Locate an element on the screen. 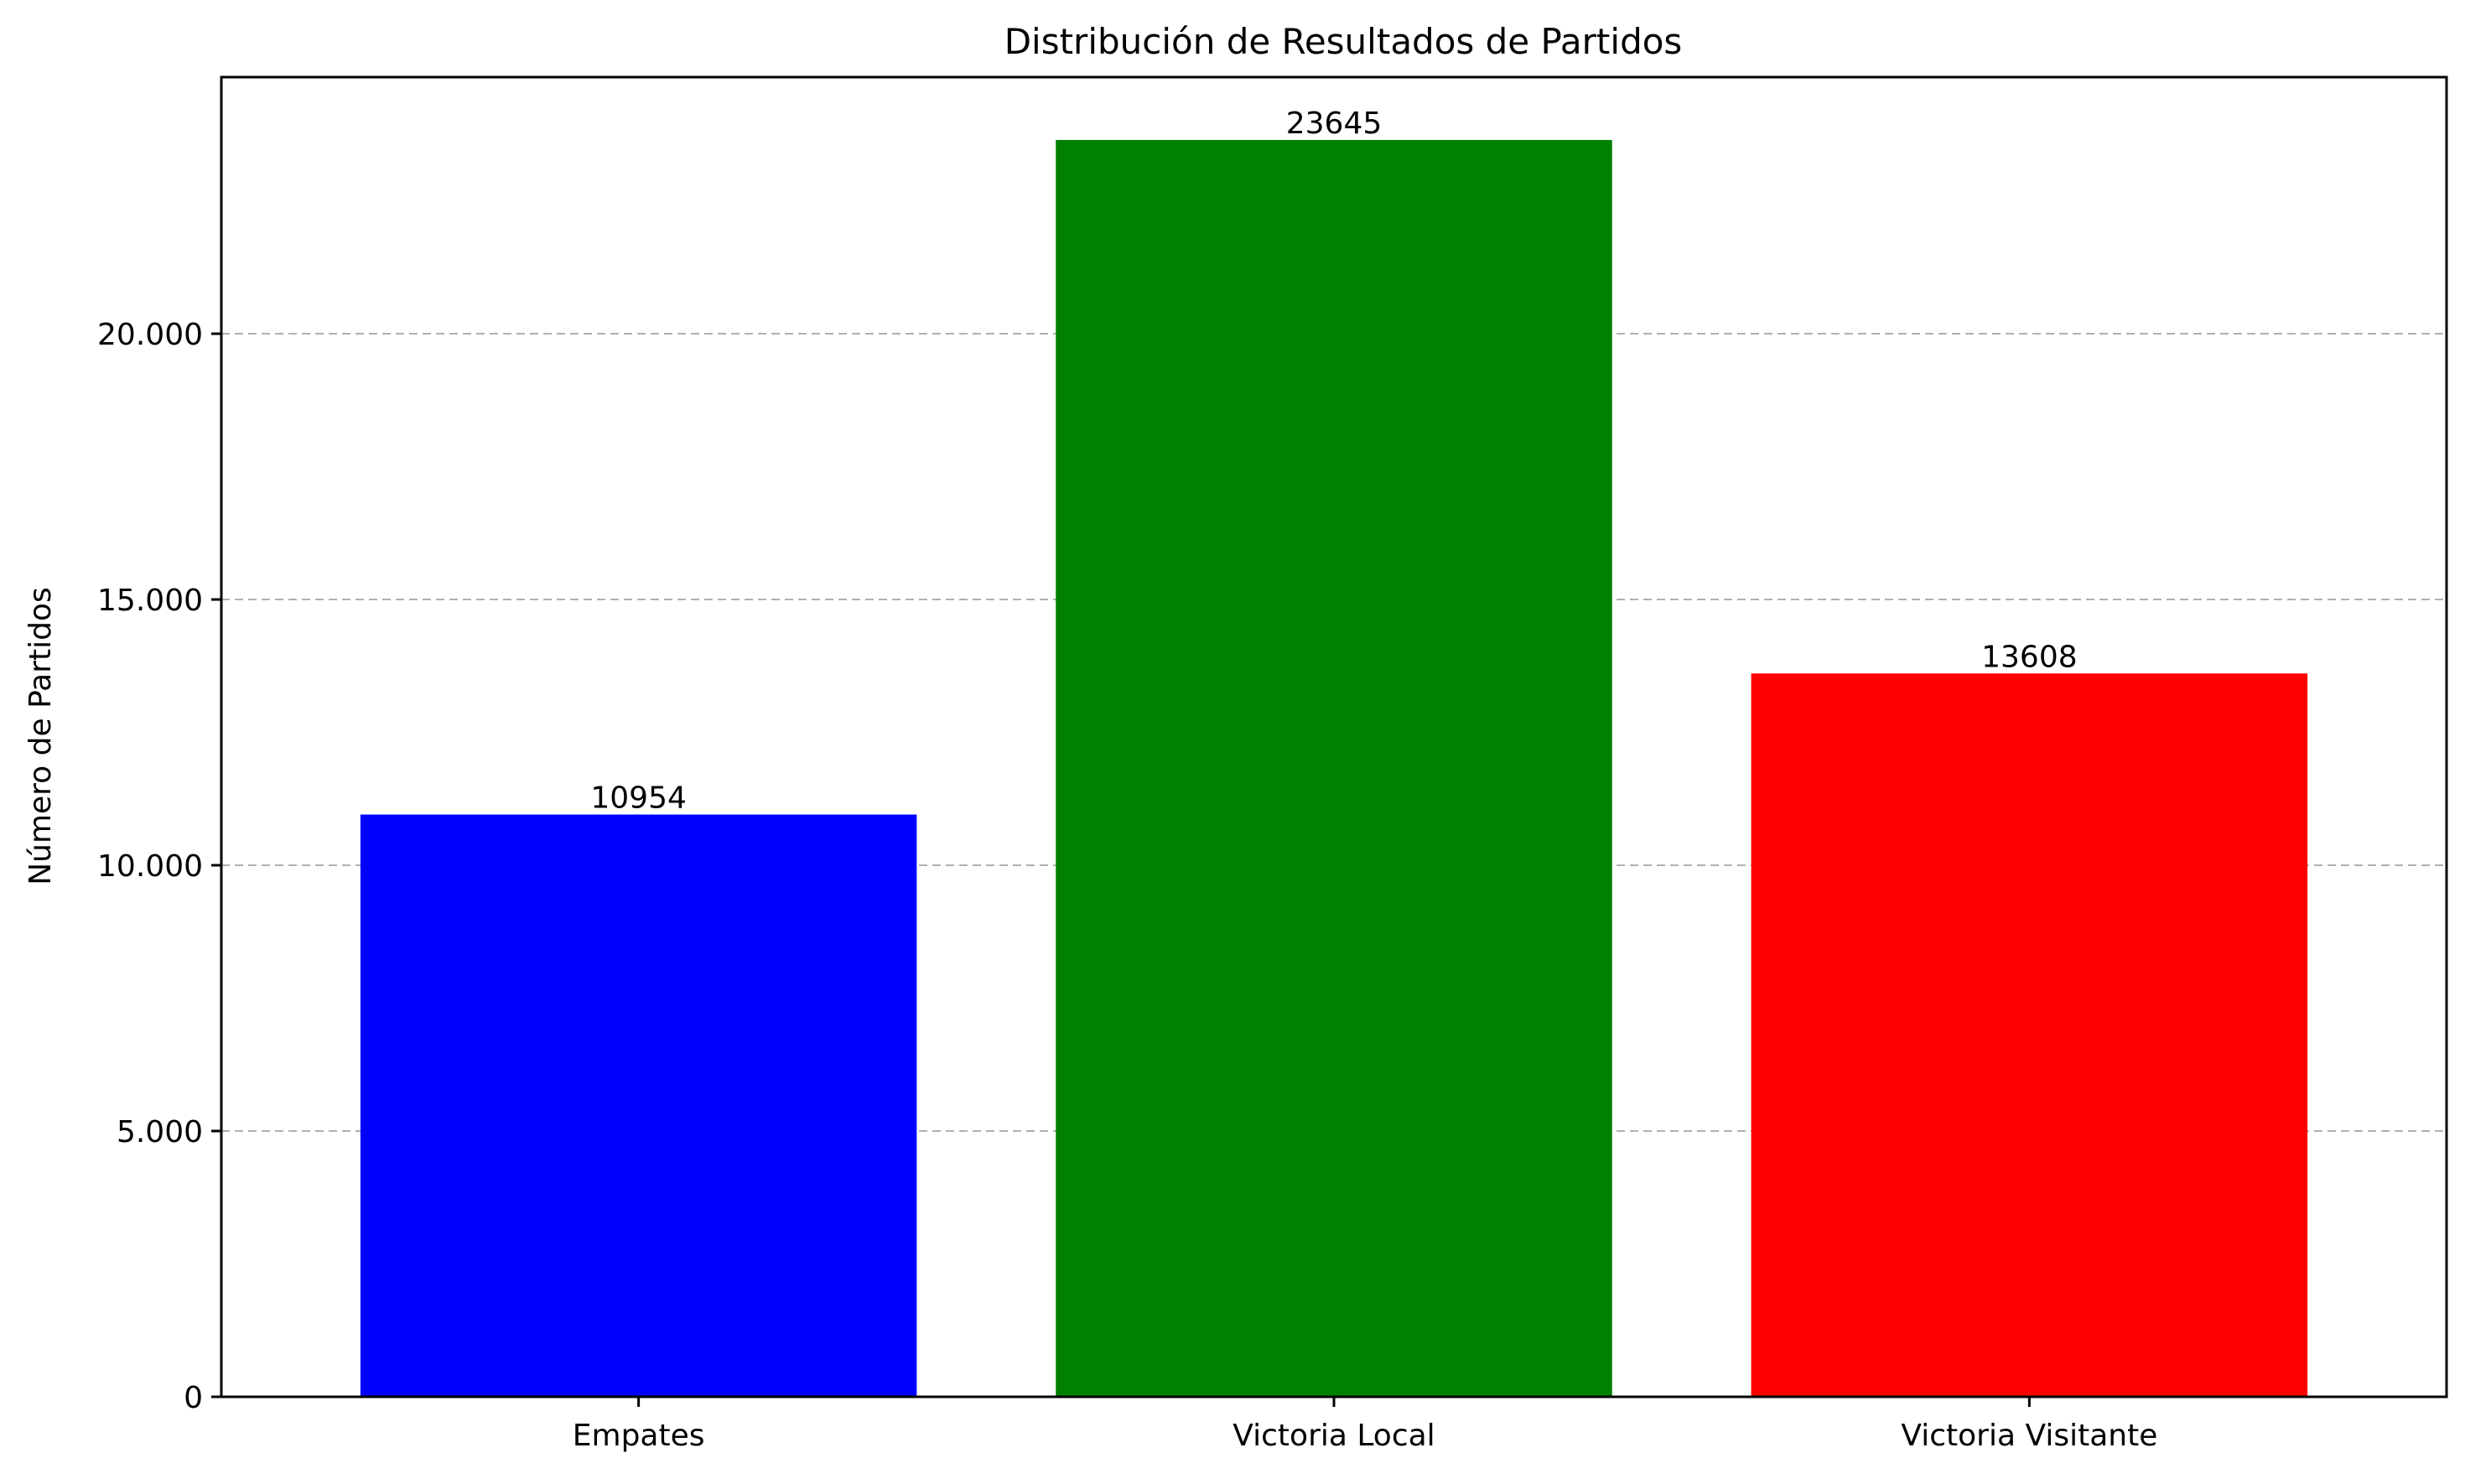 Image resolution: width=2491 pixels, height=1484 pixels. bar-empates is located at coordinates (638, 1105).